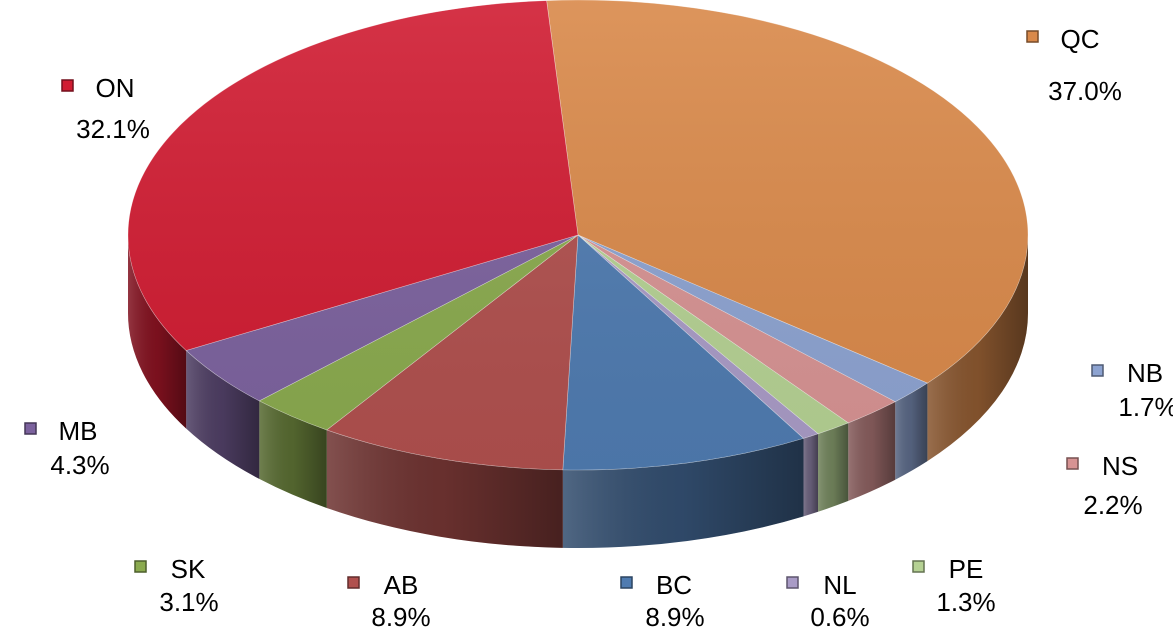 The height and width of the screenshot is (641, 1173). I want to click on legend-marker-qc, so click(1032, 36).